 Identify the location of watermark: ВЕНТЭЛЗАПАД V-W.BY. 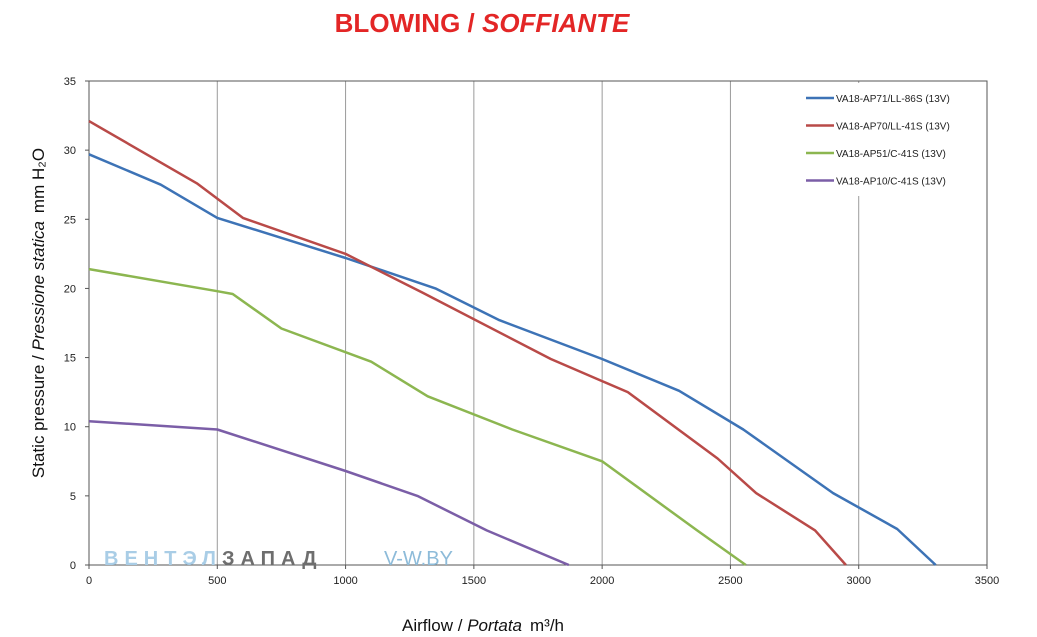
(278, 559).